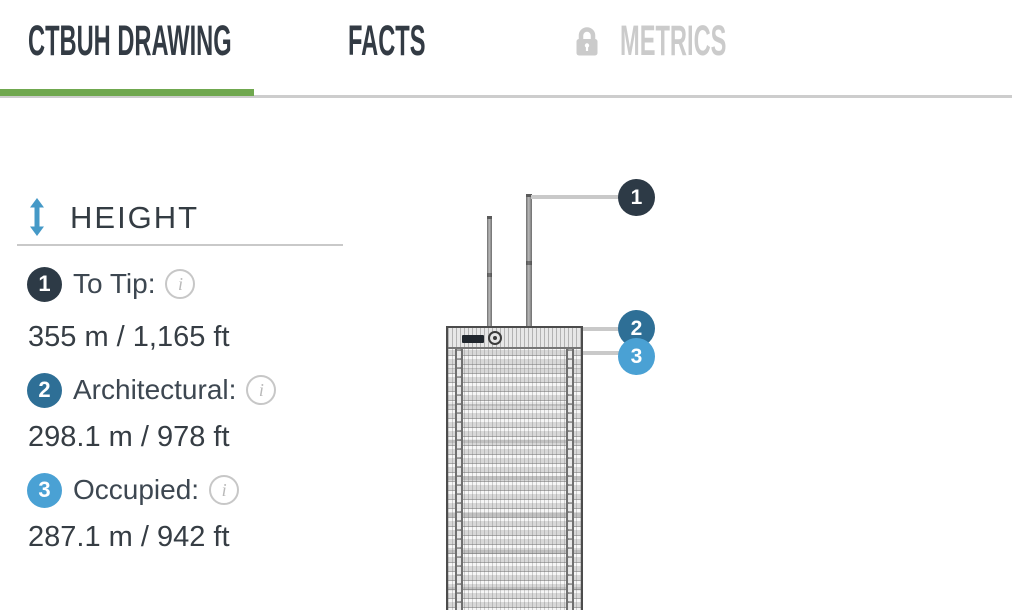 This screenshot has height=610, width=1012. Describe the element at coordinates (495, 338) in the screenshot. I see `building-logo-circle-icon` at that location.